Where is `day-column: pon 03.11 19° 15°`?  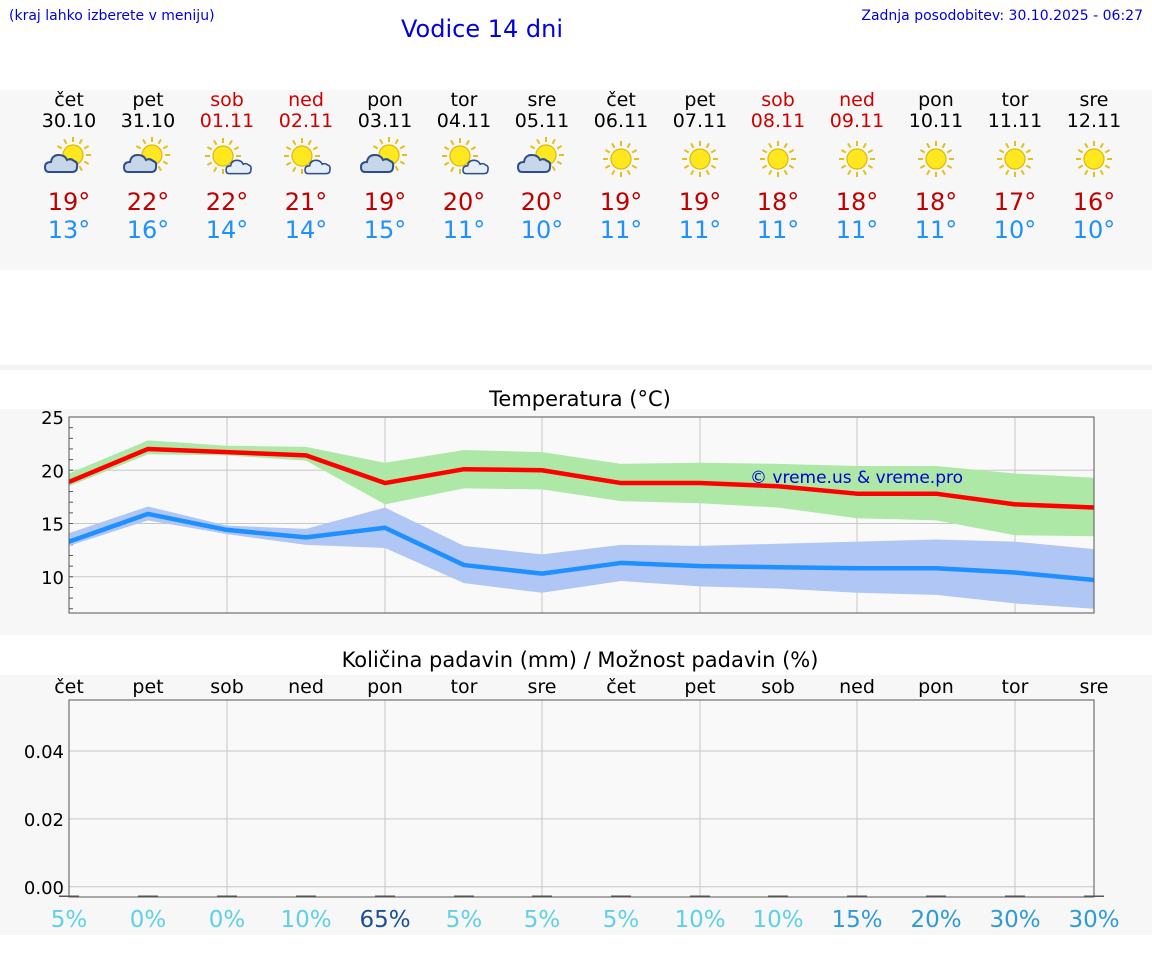
day-column: pon 03.11 19° 15° is located at coordinates (385, 167).